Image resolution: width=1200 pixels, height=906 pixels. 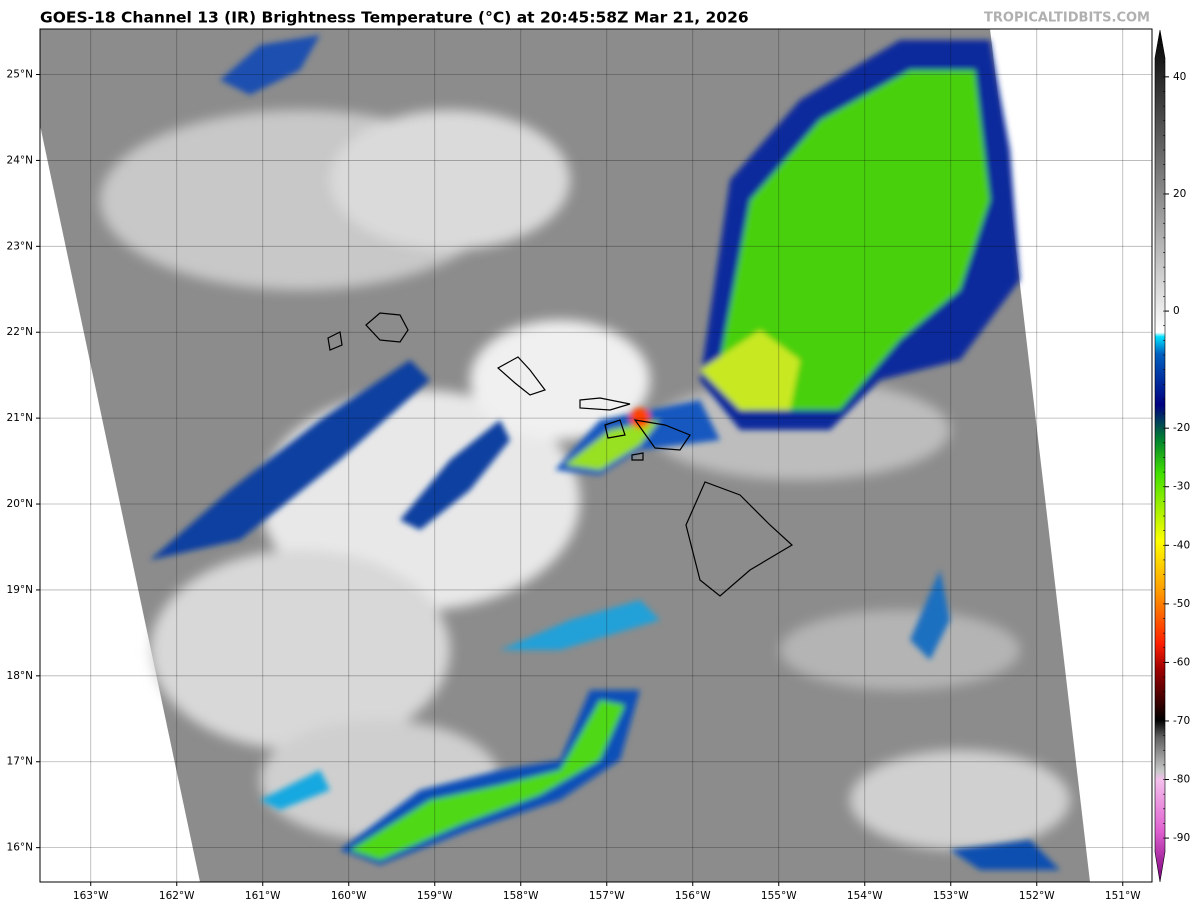 I want to click on x-tick-label: 155°W, so click(x=779, y=896).